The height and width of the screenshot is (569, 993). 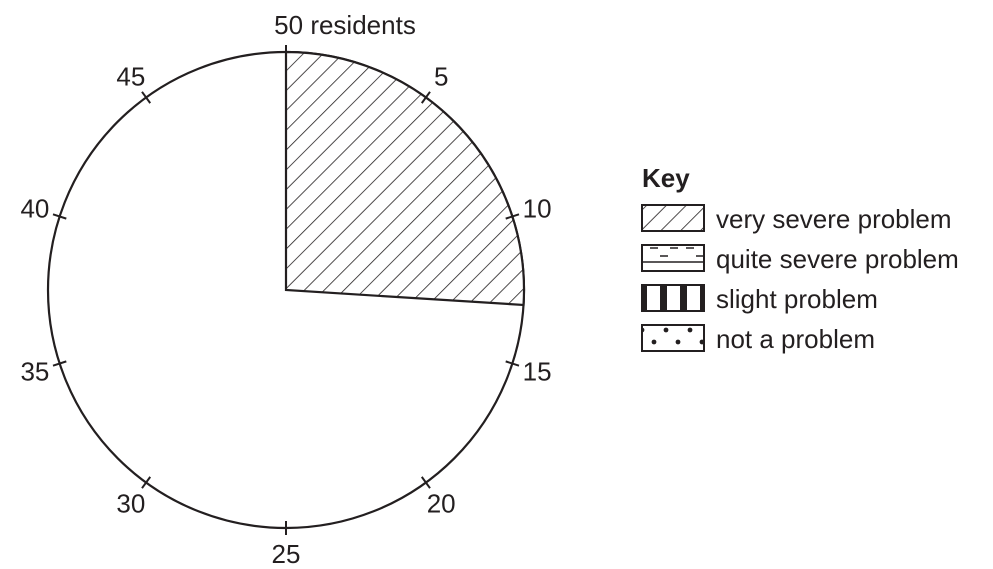 What do you see at coordinates (130, 76) in the screenshot?
I see `scale-label-45: 45` at bounding box center [130, 76].